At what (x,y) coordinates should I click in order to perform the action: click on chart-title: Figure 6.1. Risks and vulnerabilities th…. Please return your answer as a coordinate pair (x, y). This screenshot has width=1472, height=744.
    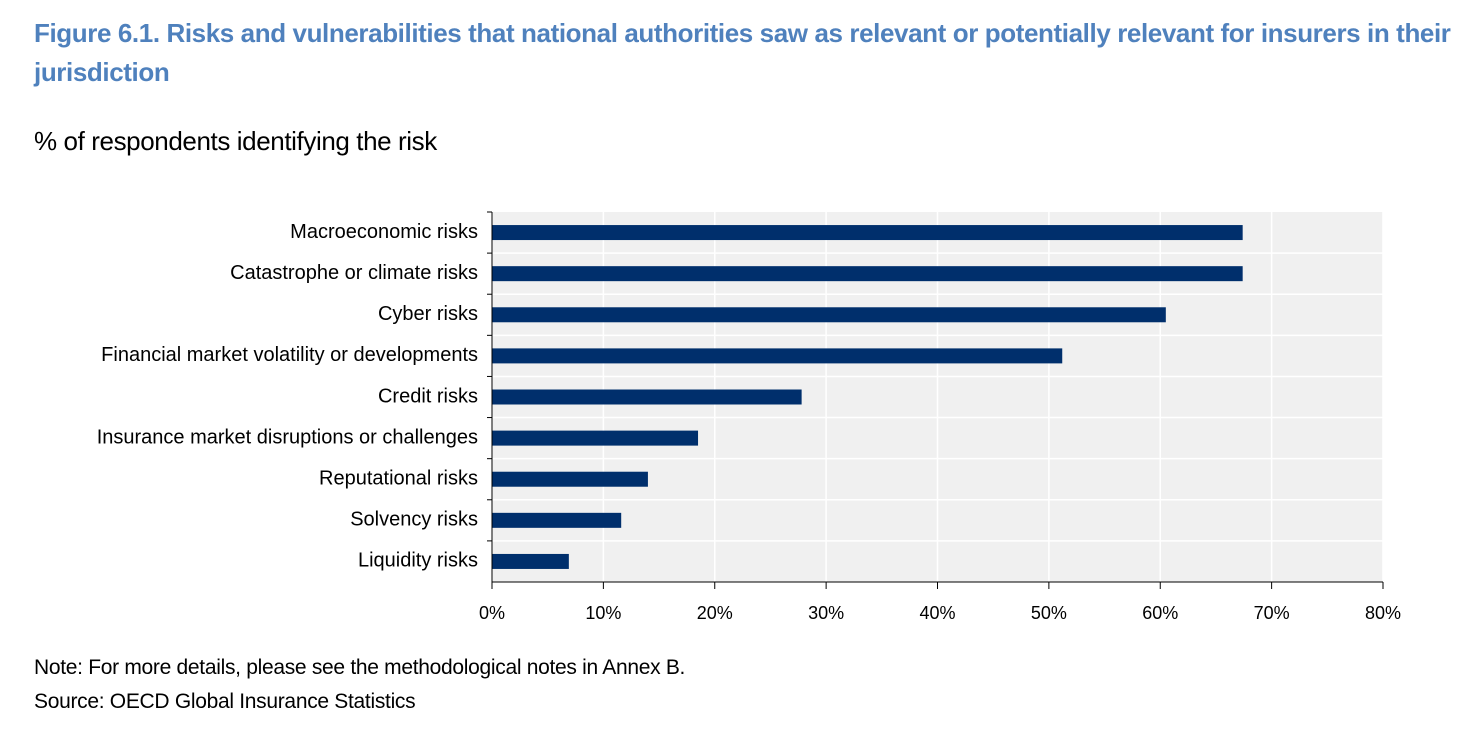
    Looking at the image, I should click on (742, 52).